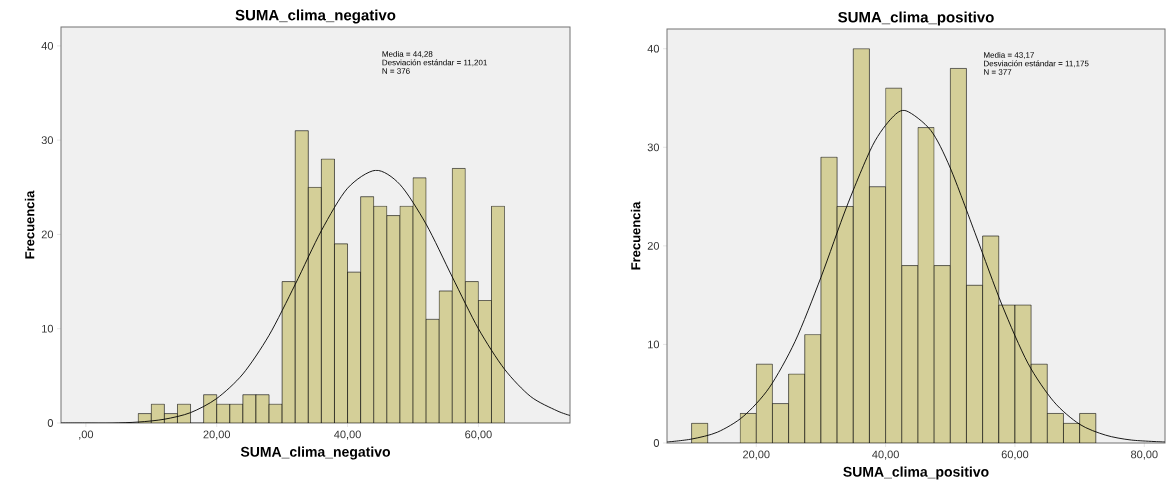 The width and height of the screenshot is (1167, 491). I want to click on annotation: N = 377, so click(998, 72).